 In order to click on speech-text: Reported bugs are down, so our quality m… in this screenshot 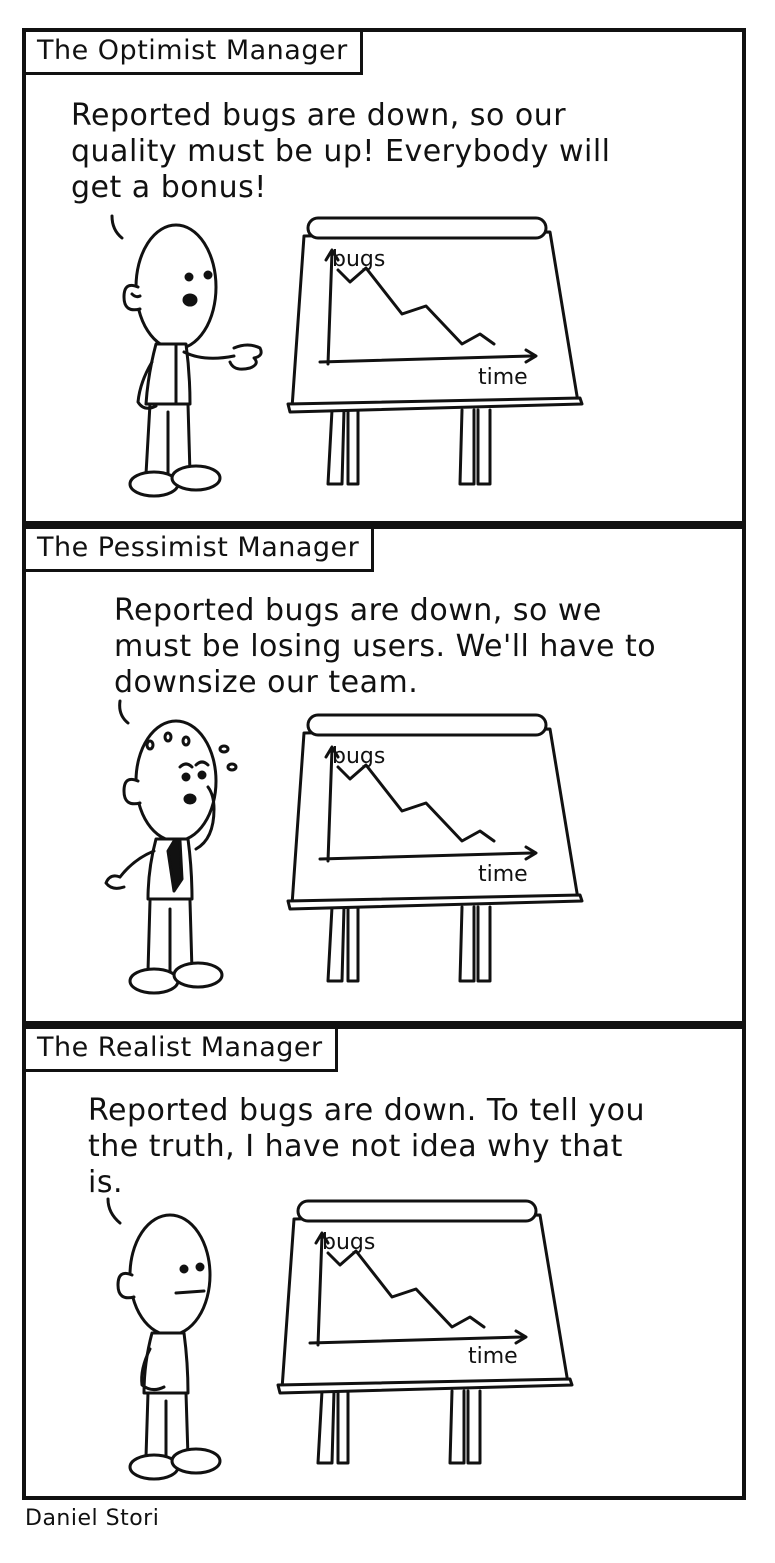, I will do `click(341, 151)`.